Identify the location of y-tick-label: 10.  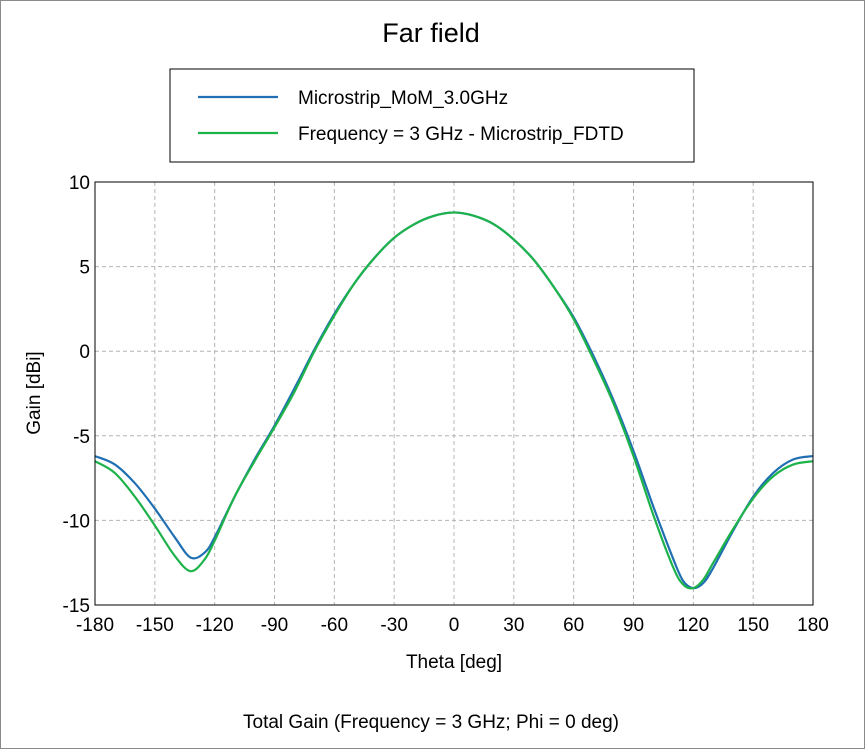
(79, 183).